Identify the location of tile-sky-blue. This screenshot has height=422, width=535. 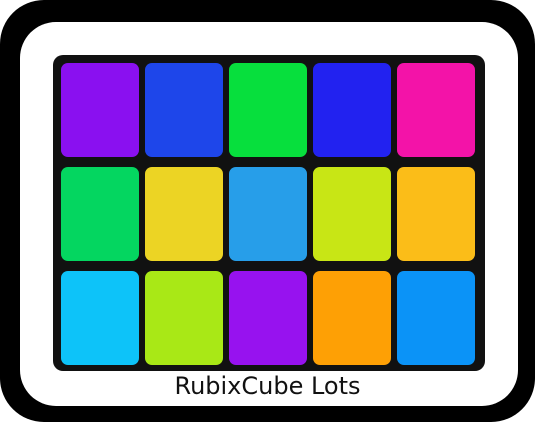
(268, 214).